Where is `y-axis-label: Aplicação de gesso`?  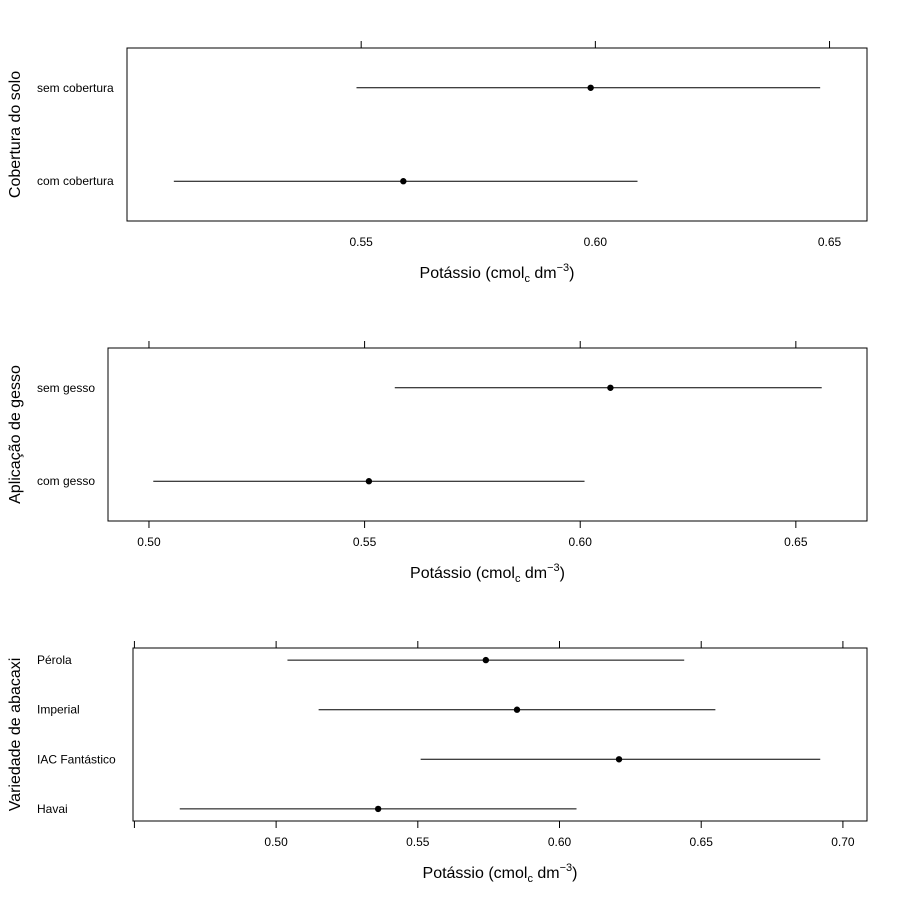 y-axis-label: Aplicação de gesso is located at coordinates (15, 434).